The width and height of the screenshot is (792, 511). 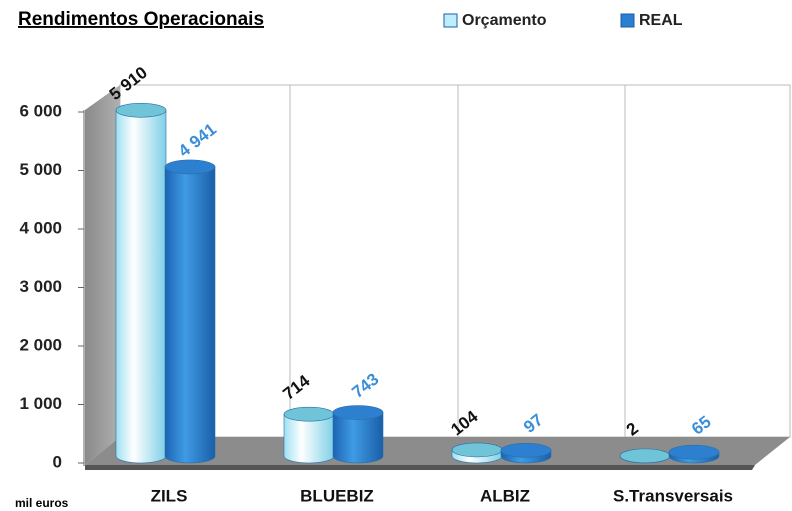 What do you see at coordinates (40, 286) in the screenshot?
I see `y-tick-label: 3 000` at bounding box center [40, 286].